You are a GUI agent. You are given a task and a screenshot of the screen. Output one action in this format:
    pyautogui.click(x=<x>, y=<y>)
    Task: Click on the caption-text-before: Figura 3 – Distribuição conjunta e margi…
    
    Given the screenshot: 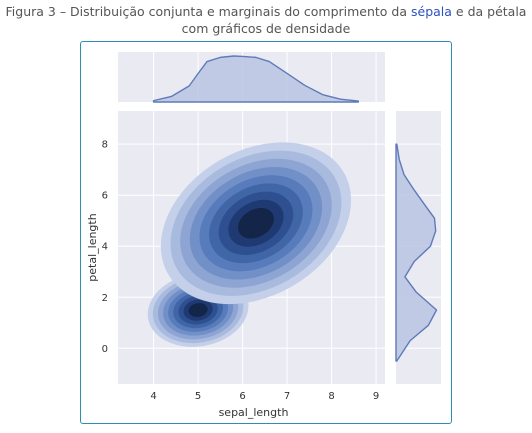 What is the action you would take?
    pyautogui.click(x=208, y=11)
    